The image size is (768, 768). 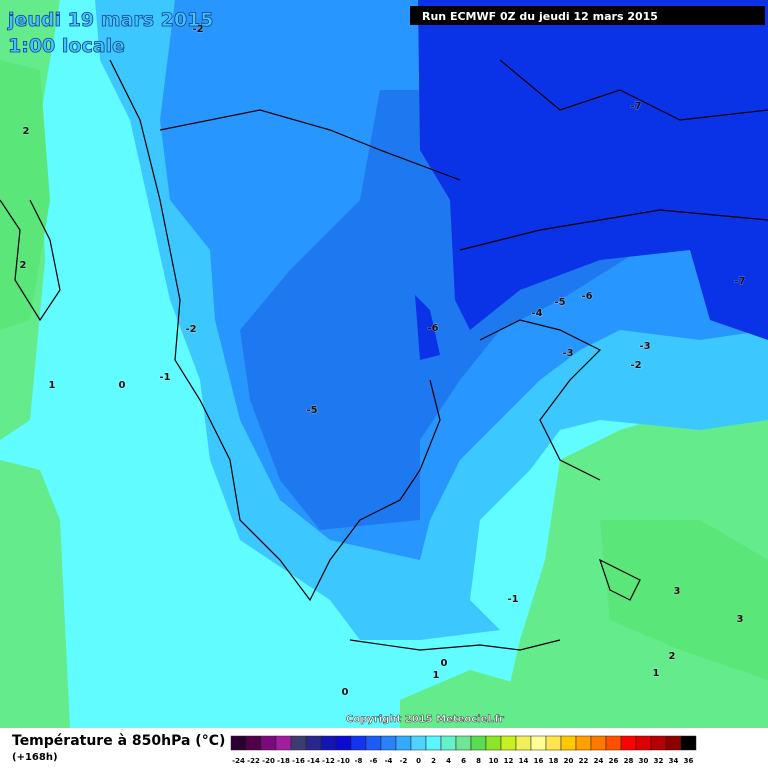 What do you see at coordinates (283, 761) in the screenshot?
I see `scale-label: -18` at bounding box center [283, 761].